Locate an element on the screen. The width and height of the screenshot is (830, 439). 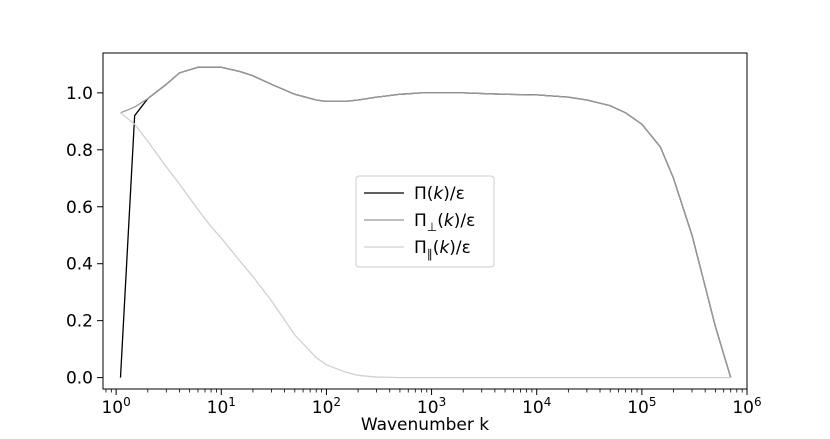
x-tick-label: 10¹ is located at coordinates (221, 406).